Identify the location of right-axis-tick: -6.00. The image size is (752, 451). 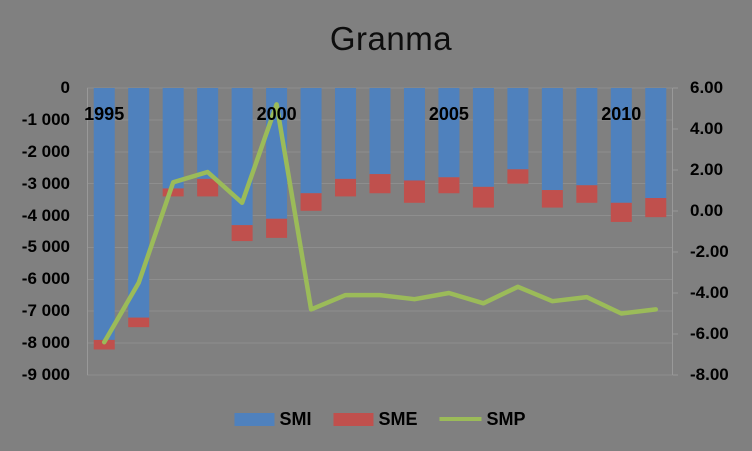
(709, 333).